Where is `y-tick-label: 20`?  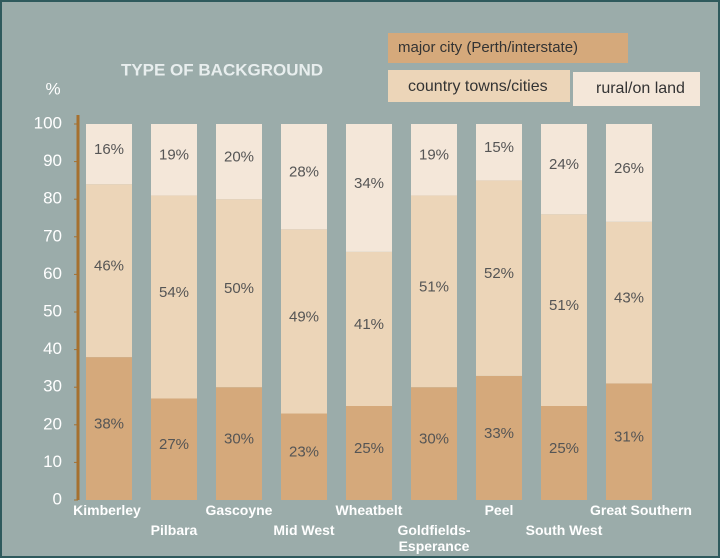 y-tick-label: 20 is located at coordinates (52, 423).